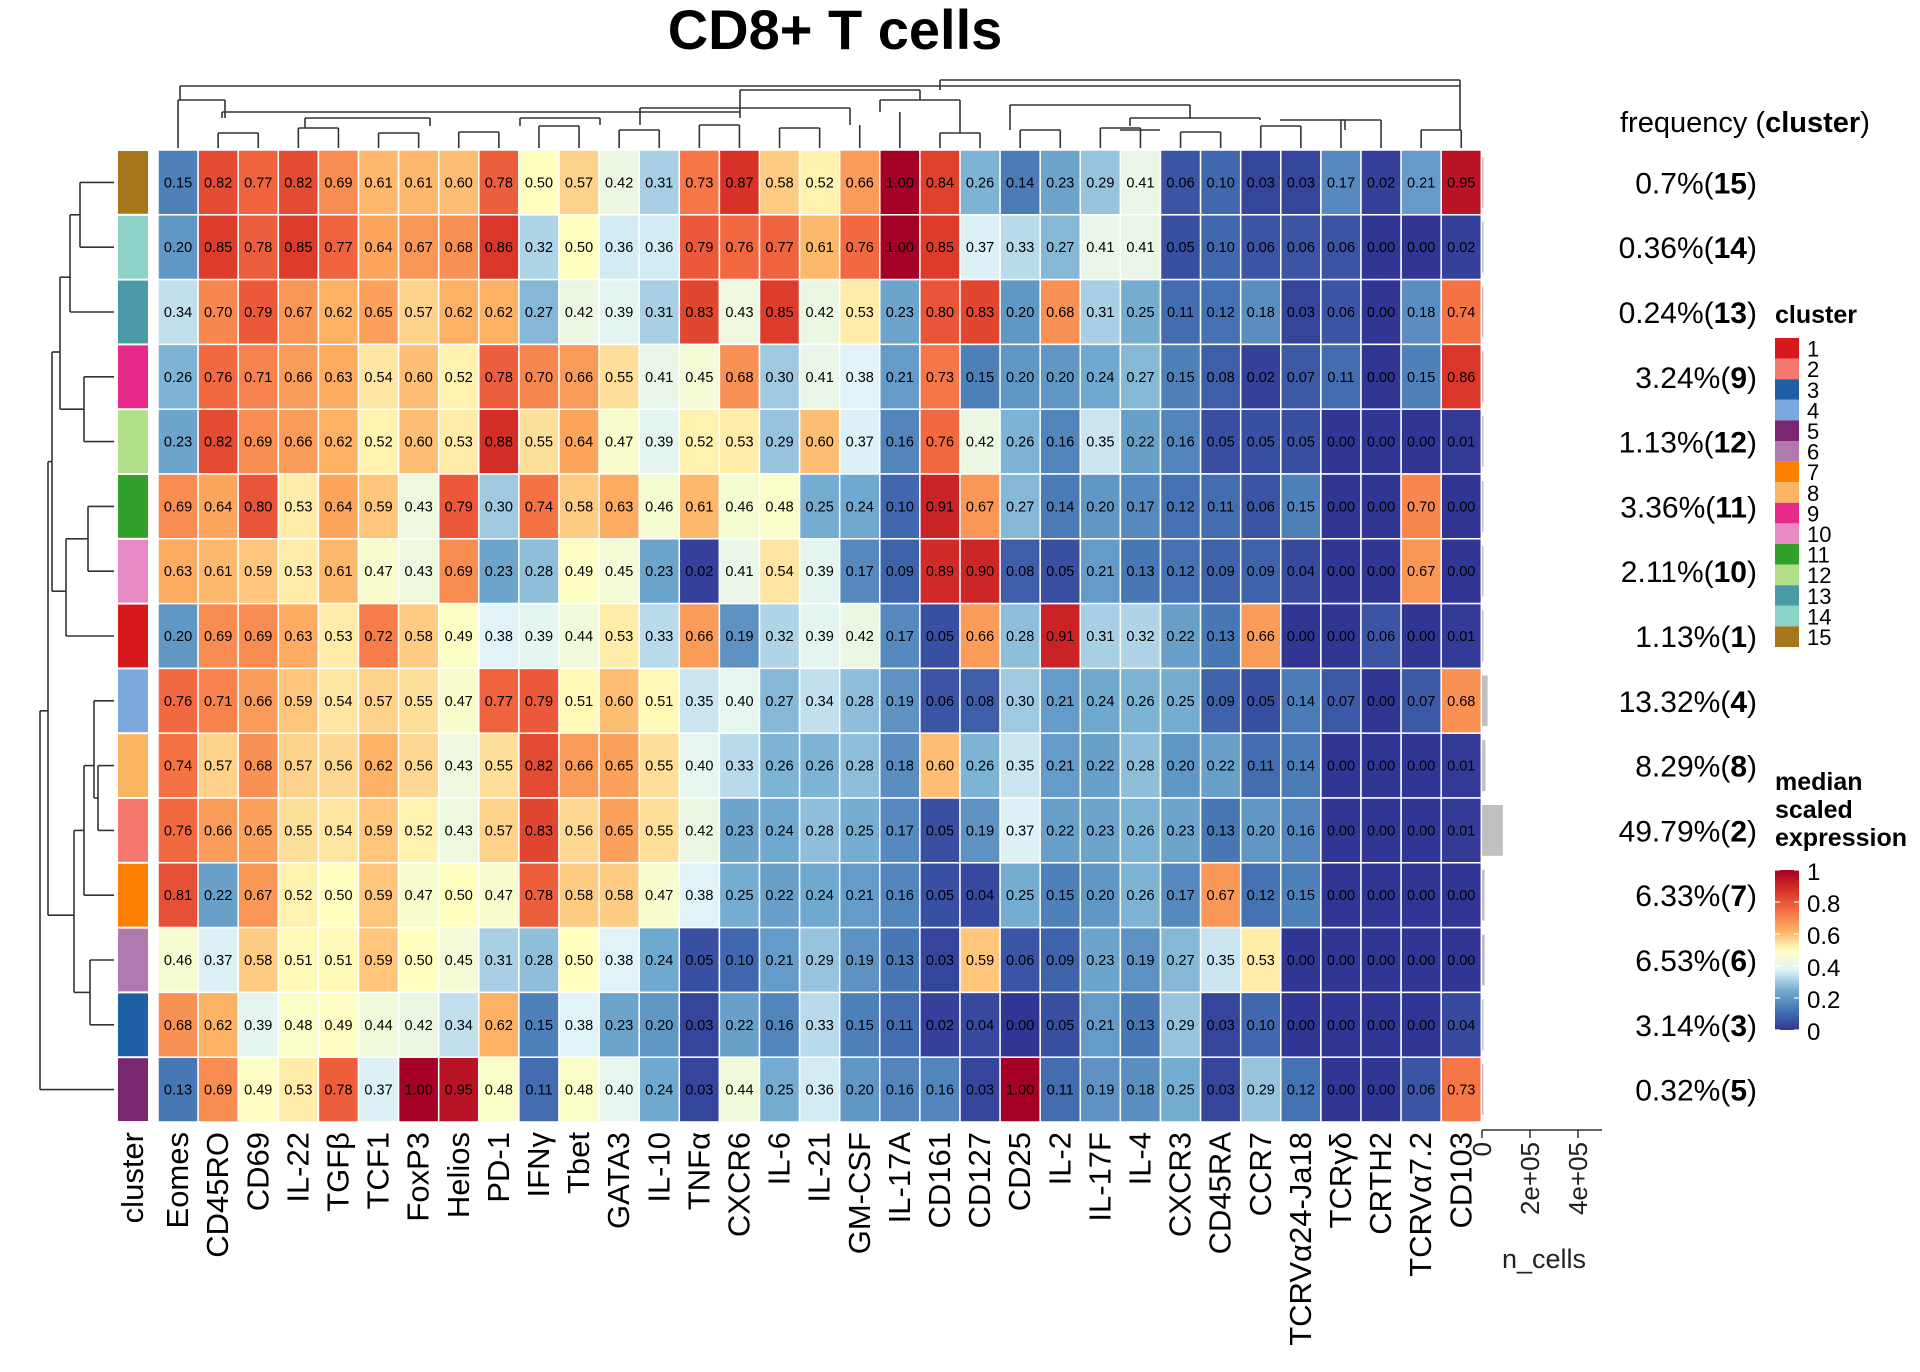  What do you see at coordinates (619, 507) in the screenshot?
I see `cell-value-label: 0.63` at bounding box center [619, 507].